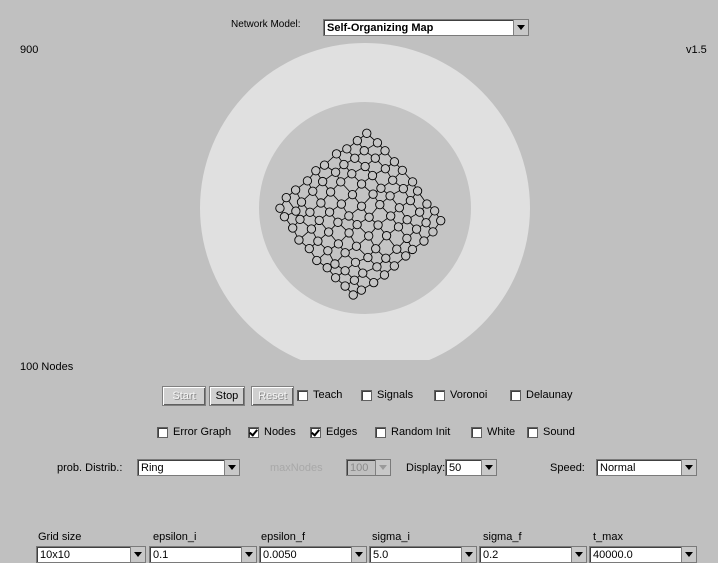  I want to click on sigma-f-label: sigma_f, so click(502, 537).